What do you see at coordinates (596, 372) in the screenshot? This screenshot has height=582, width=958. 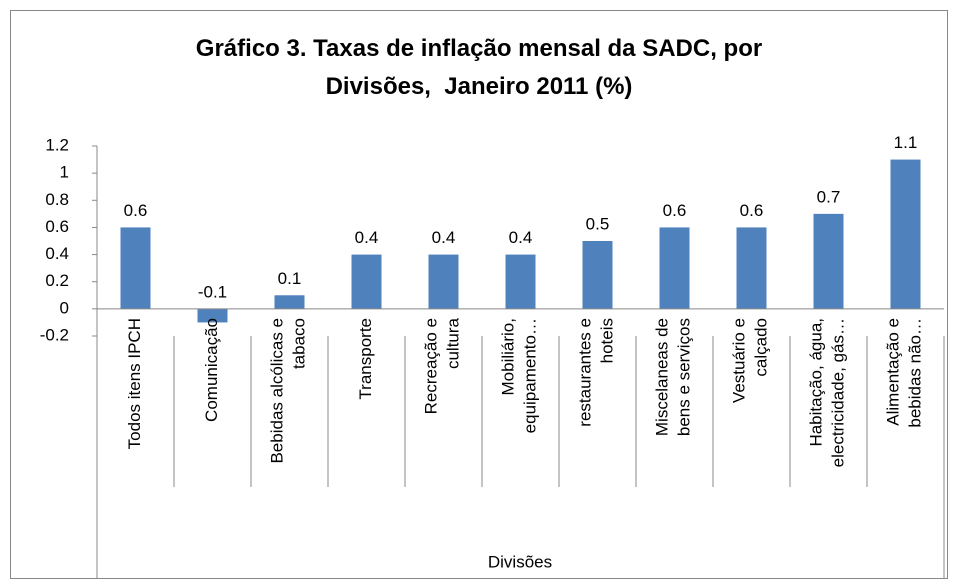 I see `x-tick-label: restaurantes e hoteis` at bounding box center [596, 372].